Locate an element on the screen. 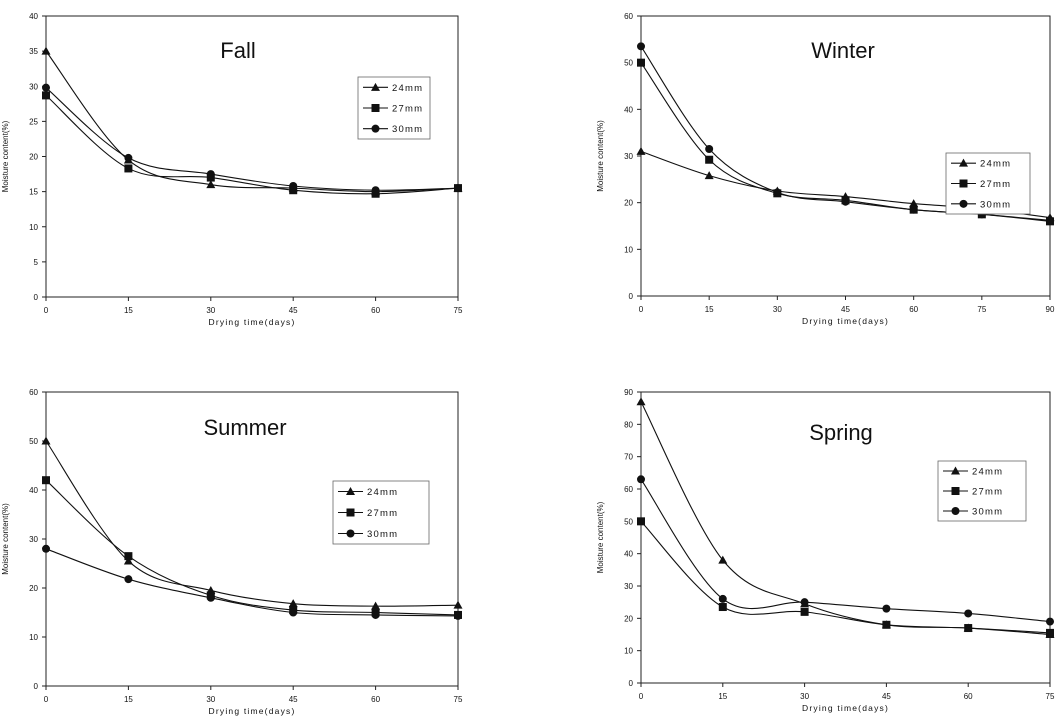 The width and height of the screenshot is (1061, 719). chart-title: Spring is located at coordinates (841, 432).